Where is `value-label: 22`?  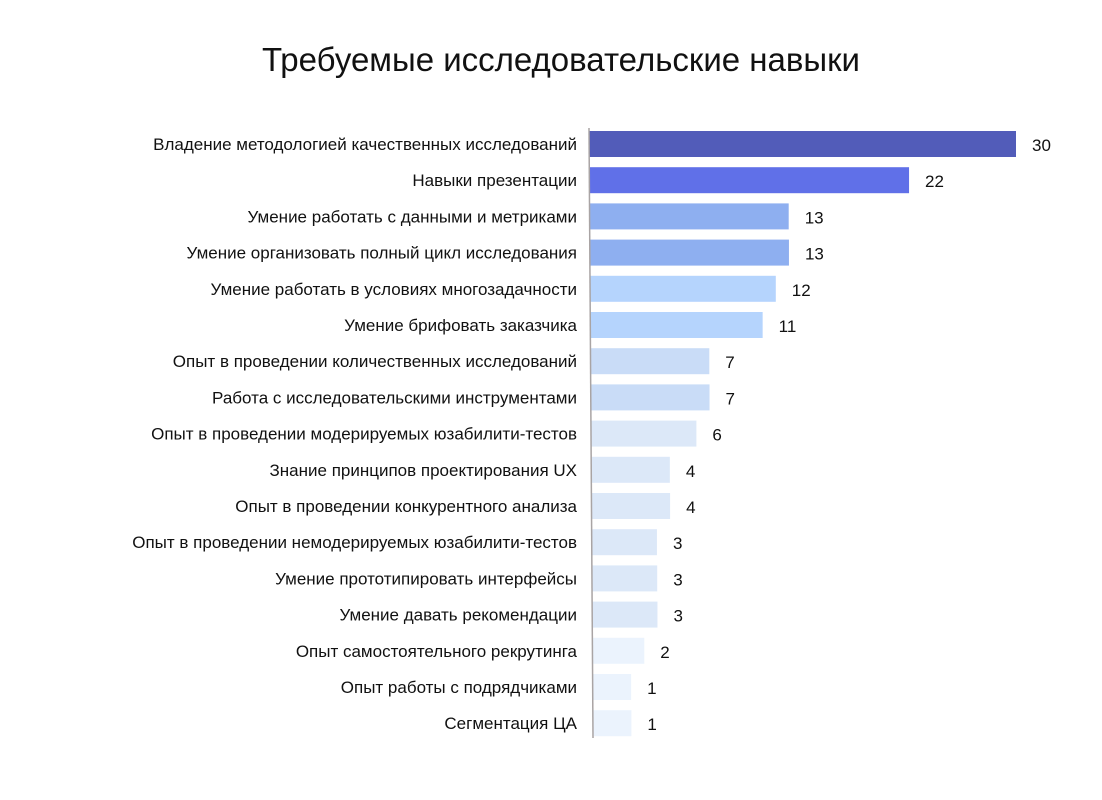
value-label: 22 is located at coordinates (934, 181).